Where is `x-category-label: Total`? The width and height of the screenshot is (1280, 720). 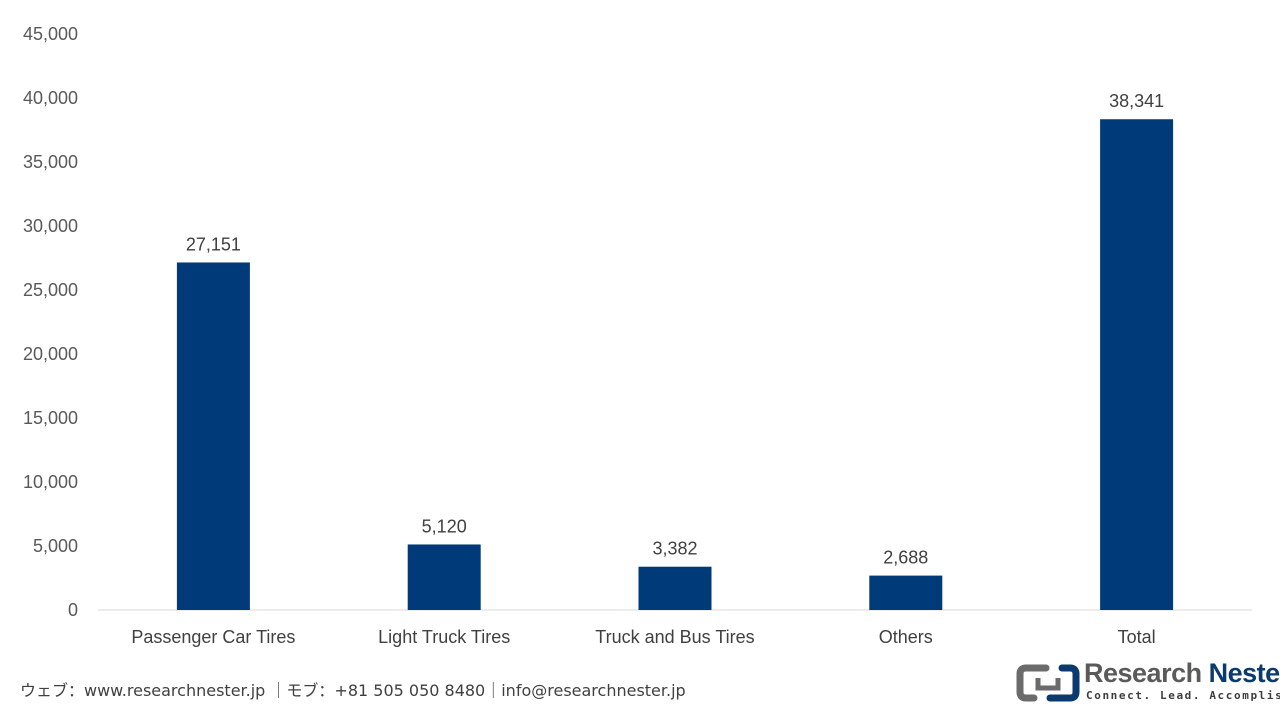 x-category-label: Total is located at coordinates (1137, 637).